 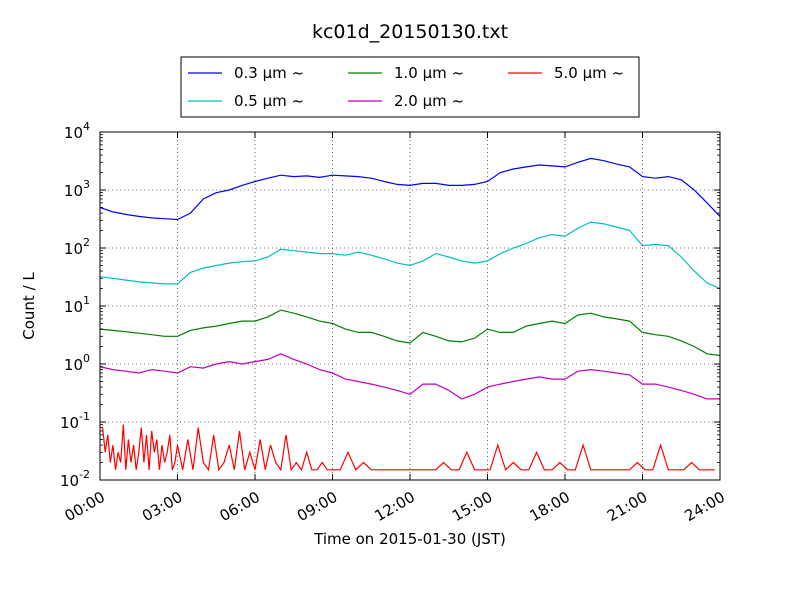 I want to click on x-tick-label: 09:00, so click(x=317, y=506).